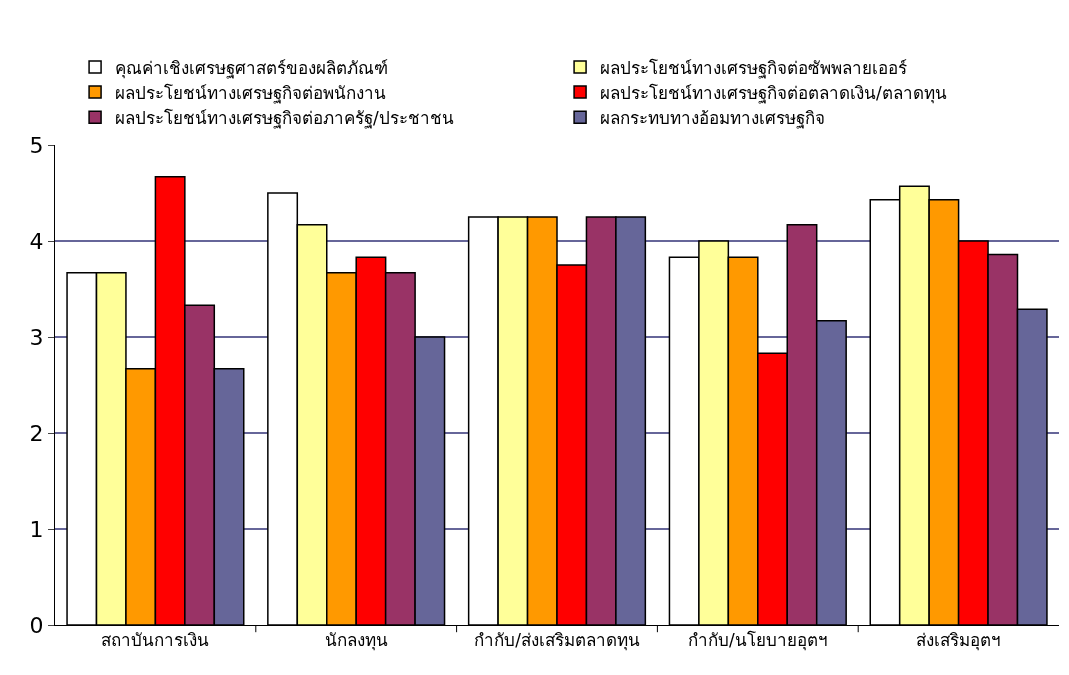 This screenshot has height=675, width=1069. Describe the element at coordinates (284, 118) in the screenshot. I see `legend-label: ผลประโยชน์ทางเศรษฐกิจต่อภาครัฐ/ประชาชน` at that location.